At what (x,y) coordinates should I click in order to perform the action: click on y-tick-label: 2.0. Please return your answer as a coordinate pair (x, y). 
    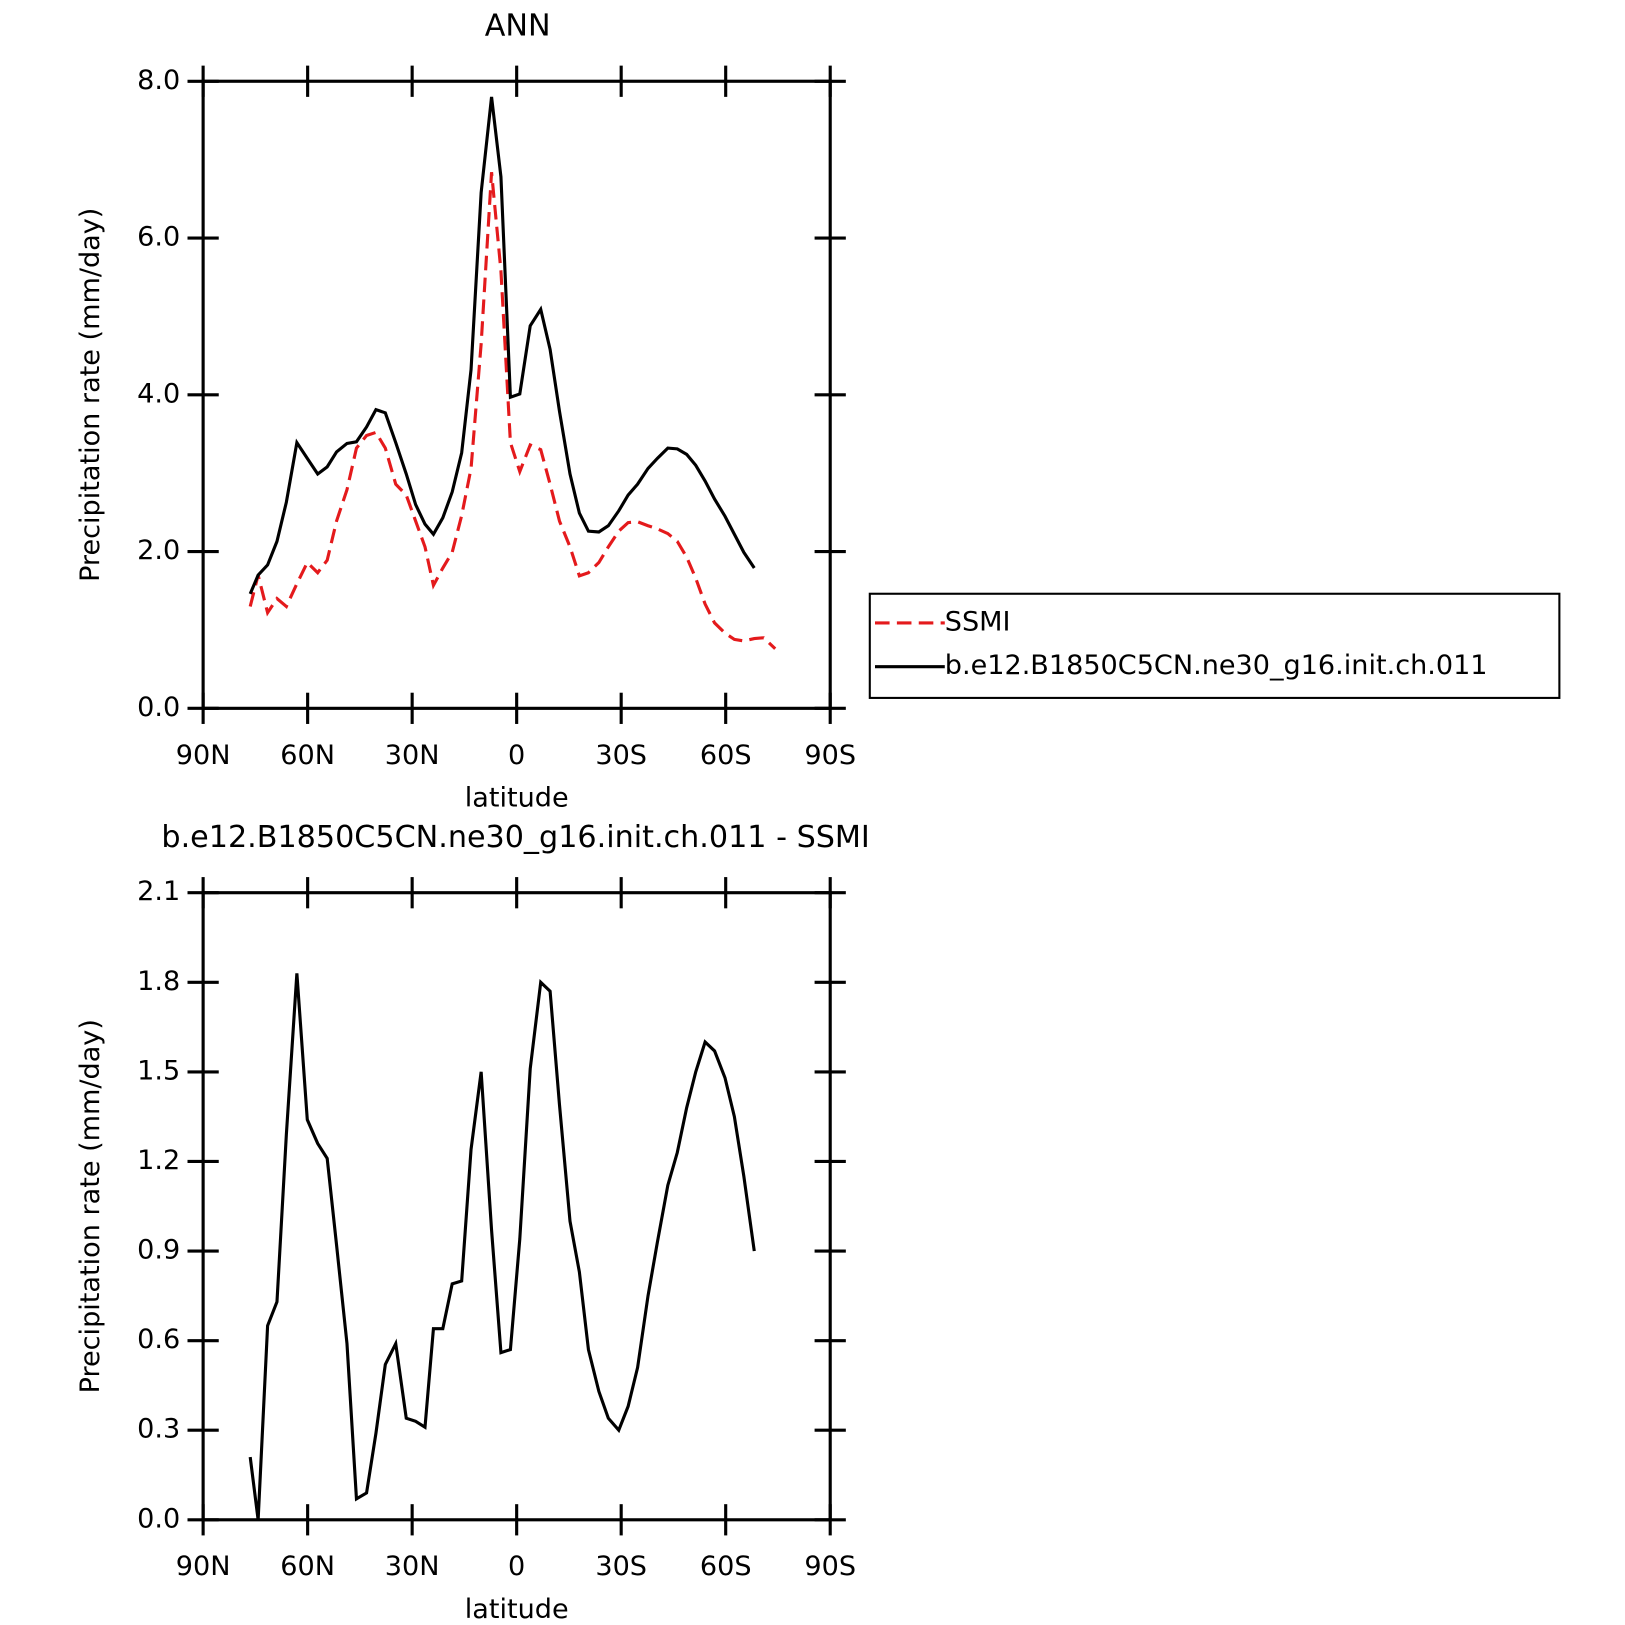
    Looking at the image, I should click on (158, 550).